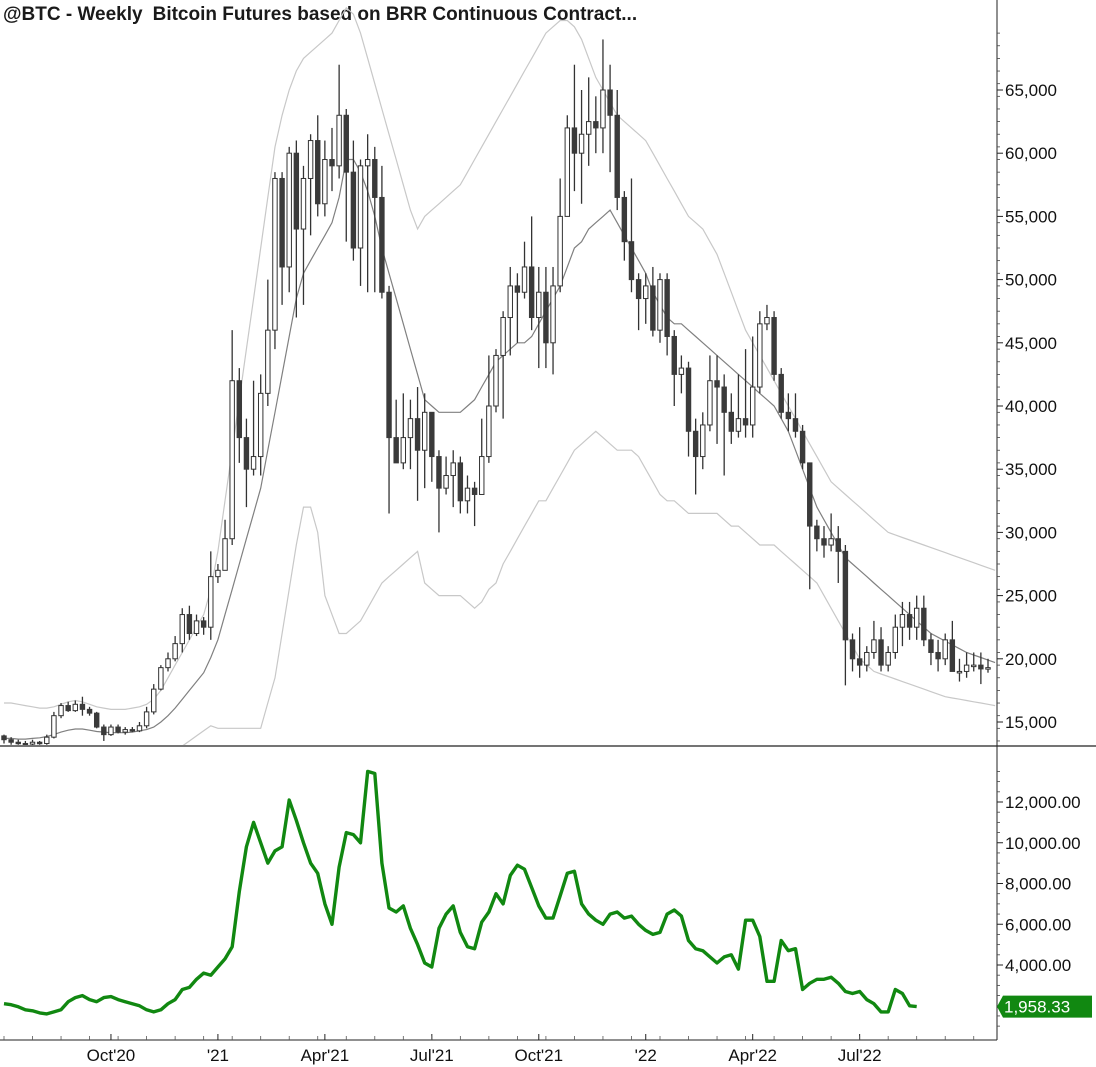 The height and width of the screenshot is (1067, 1096). What do you see at coordinates (1031, 596) in the screenshot?
I see `price-ytick-label: 25,000` at bounding box center [1031, 596].